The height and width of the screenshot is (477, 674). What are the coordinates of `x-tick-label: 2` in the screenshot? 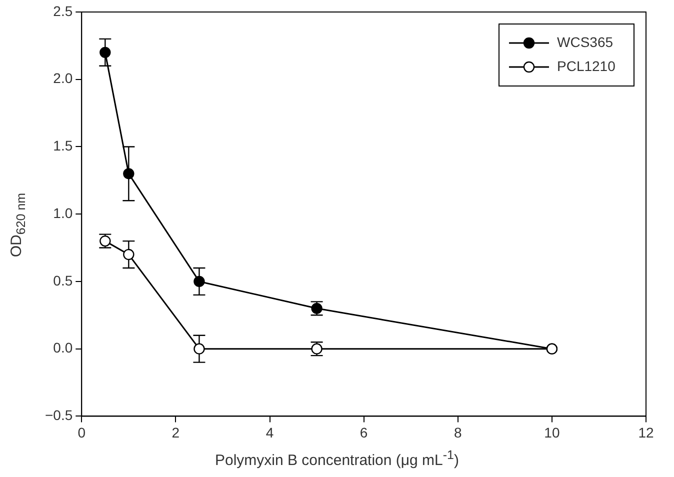 It's located at (176, 432).